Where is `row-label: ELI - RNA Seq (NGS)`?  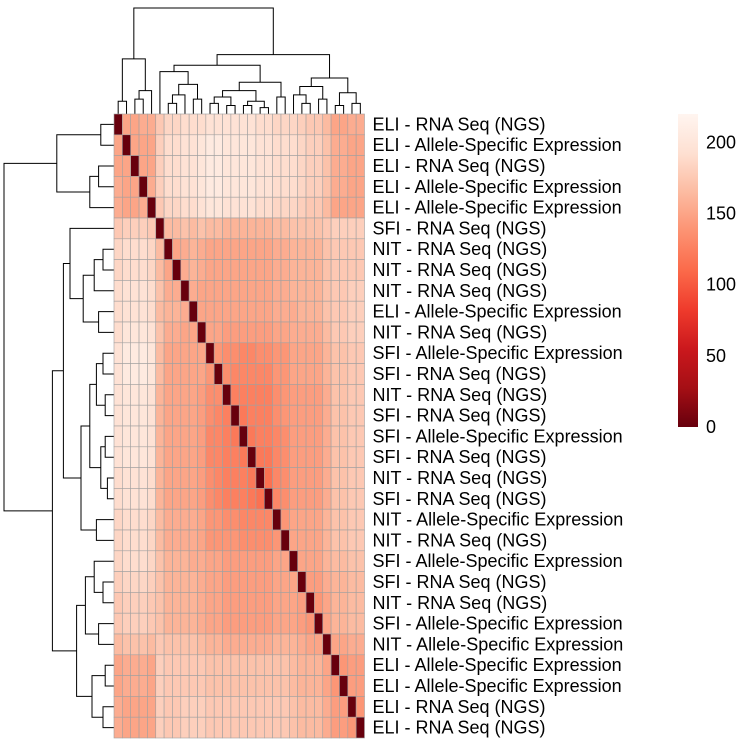 row-label: ELI - RNA Seq (NGS) is located at coordinates (459, 728).